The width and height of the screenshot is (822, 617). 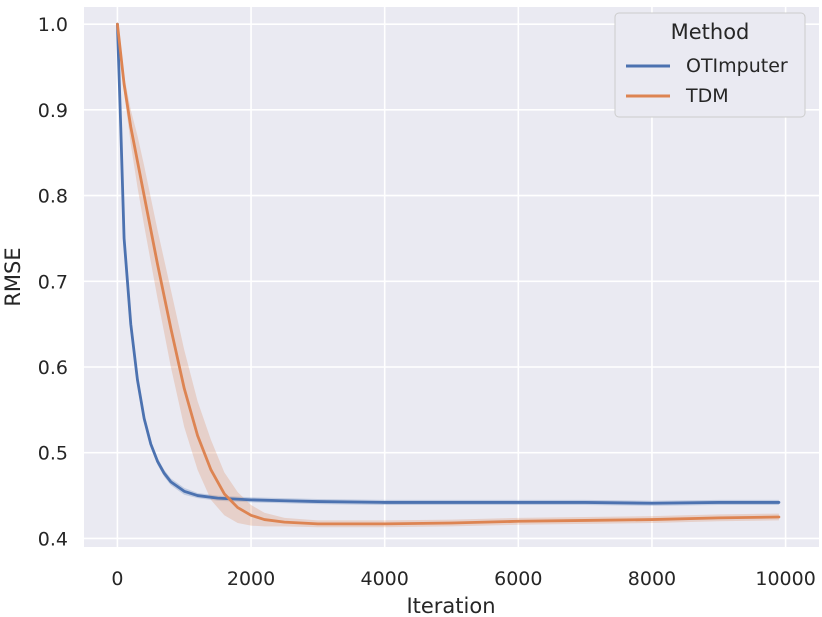 What do you see at coordinates (251, 579) in the screenshot?
I see `x-tick-label: 2000` at bounding box center [251, 579].